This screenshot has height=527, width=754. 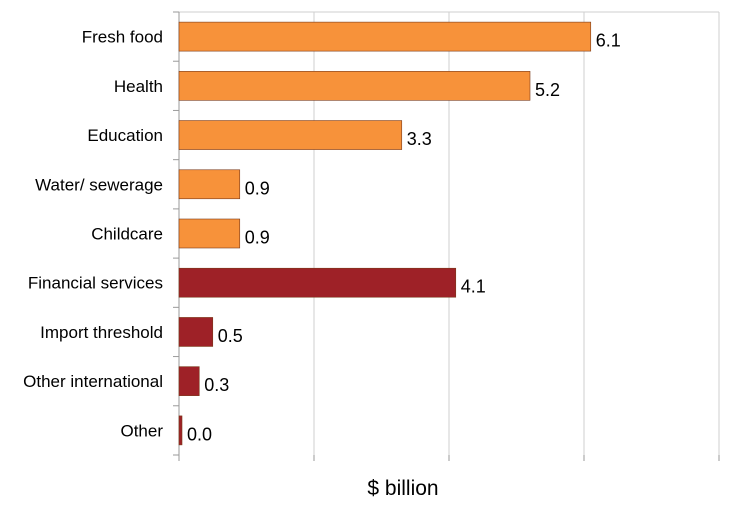 What do you see at coordinates (93, 381) in the screenshot?
I see `category-label: Other international` at bounding box center [93, 381].